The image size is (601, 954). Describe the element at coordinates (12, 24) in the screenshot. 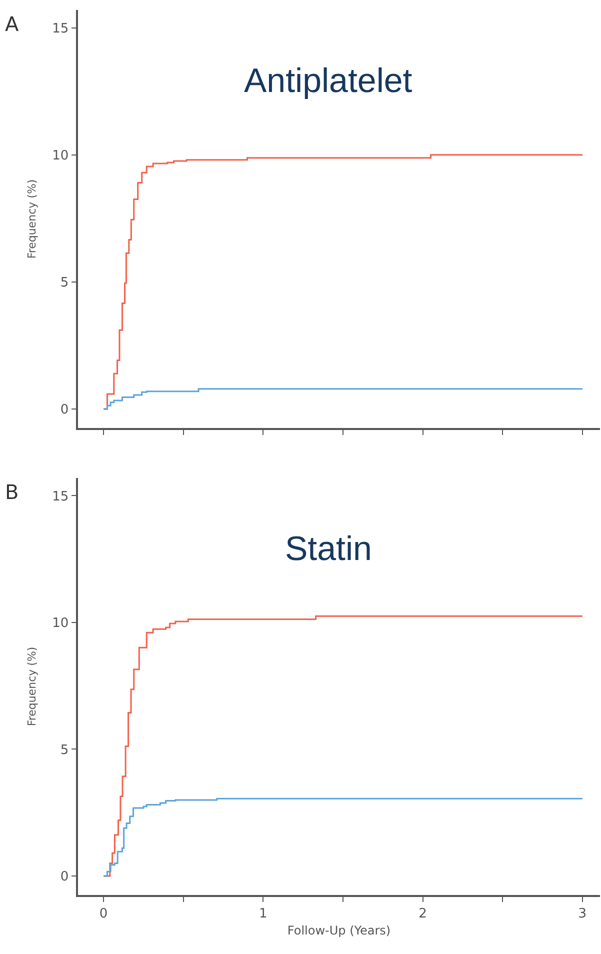

I see `chart-title: A` at that location.